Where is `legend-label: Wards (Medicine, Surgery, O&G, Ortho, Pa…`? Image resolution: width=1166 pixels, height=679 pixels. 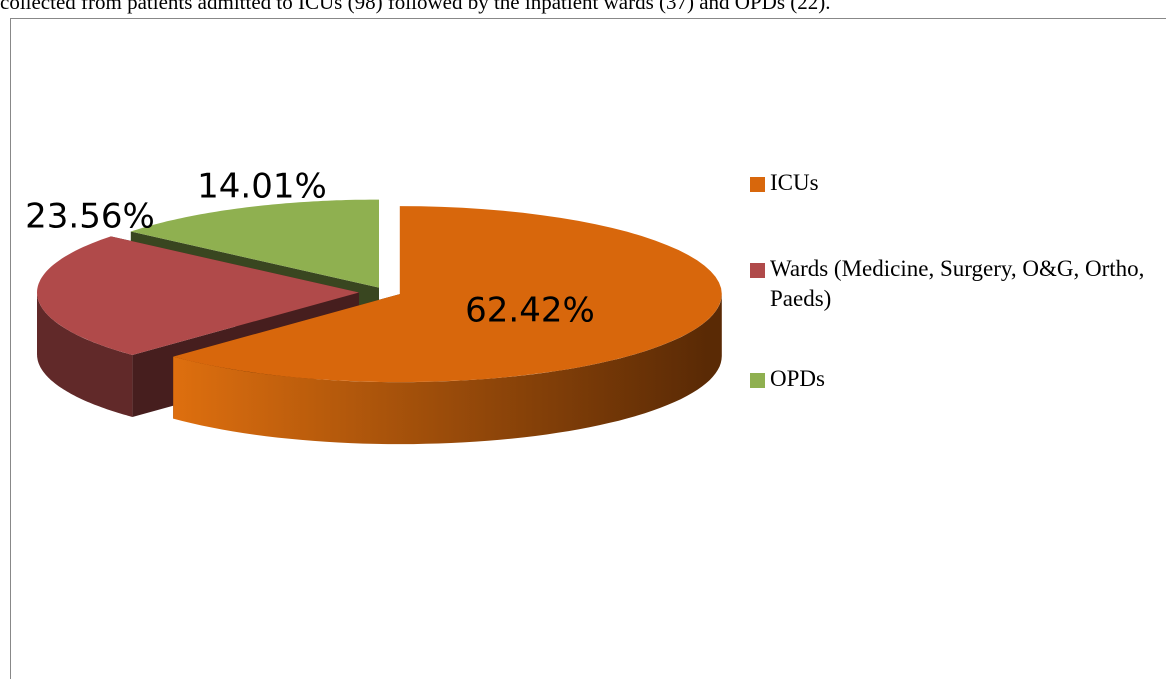 legend-label: Wards (Medicine, Surgery, O&G, Ortho, Pa… is located at coordinates (957, 283).